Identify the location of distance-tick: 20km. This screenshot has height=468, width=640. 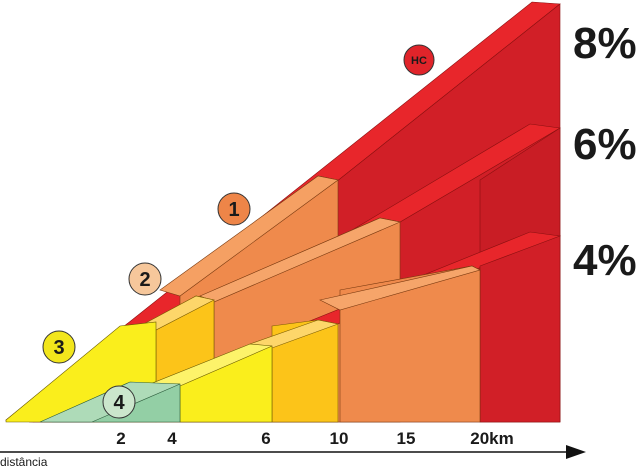
(491, 438).